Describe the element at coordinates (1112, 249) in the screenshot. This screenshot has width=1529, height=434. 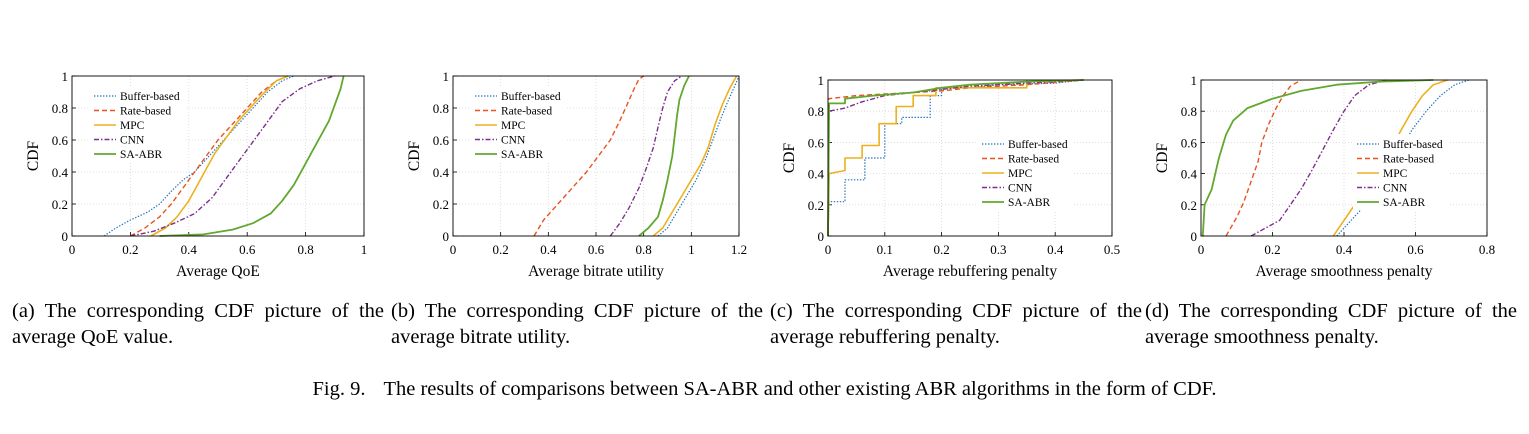
I see `x-tick-label: 0.5` at that location.